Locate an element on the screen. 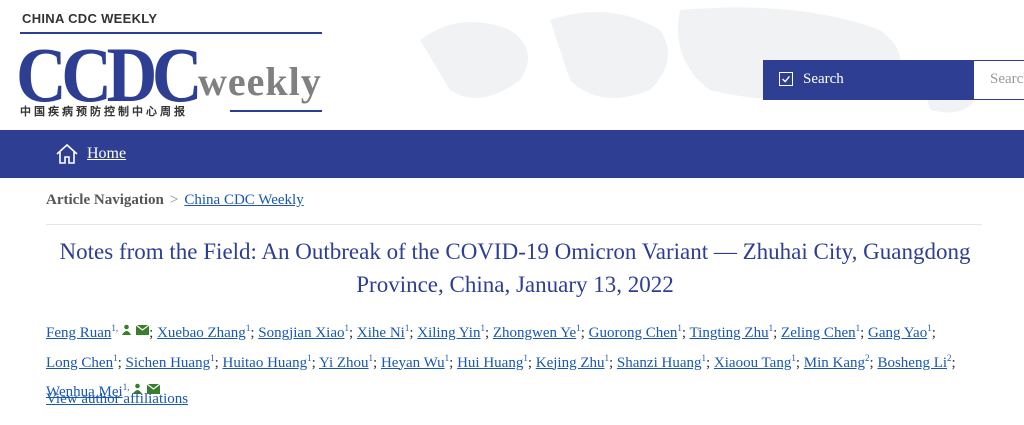 The image size is (1024, 425). author: Zhongwen Ye1; is located at coordinates (538, 332).